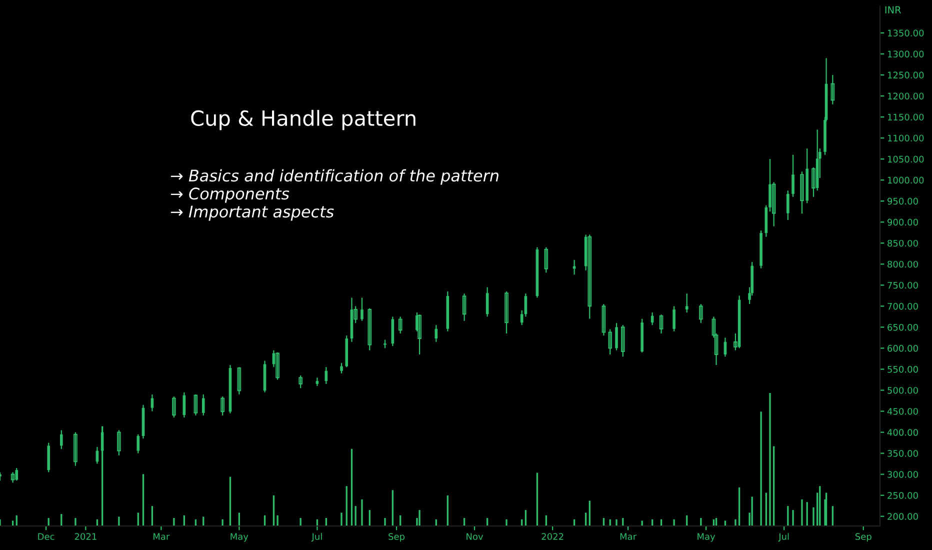 The height and width of the screenshot is (550, 932). Describe the element at coordinates (906, 138) in the screenshot. I see `y-tick-label: 1100.00` at that location.